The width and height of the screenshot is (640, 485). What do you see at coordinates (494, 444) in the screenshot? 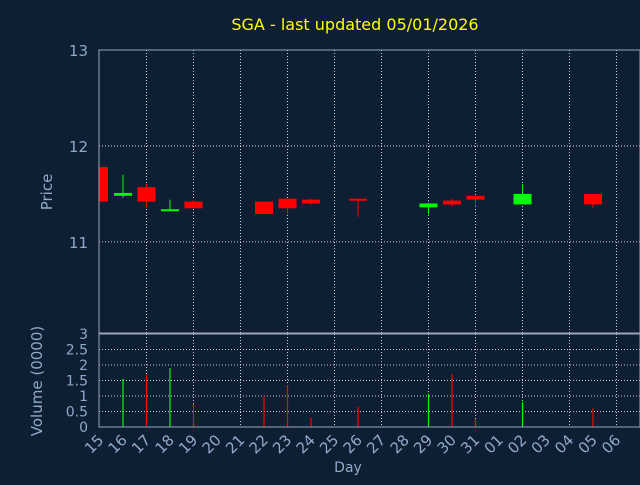
I see `x-tick-label: 01` at bounding box center [494, 444].